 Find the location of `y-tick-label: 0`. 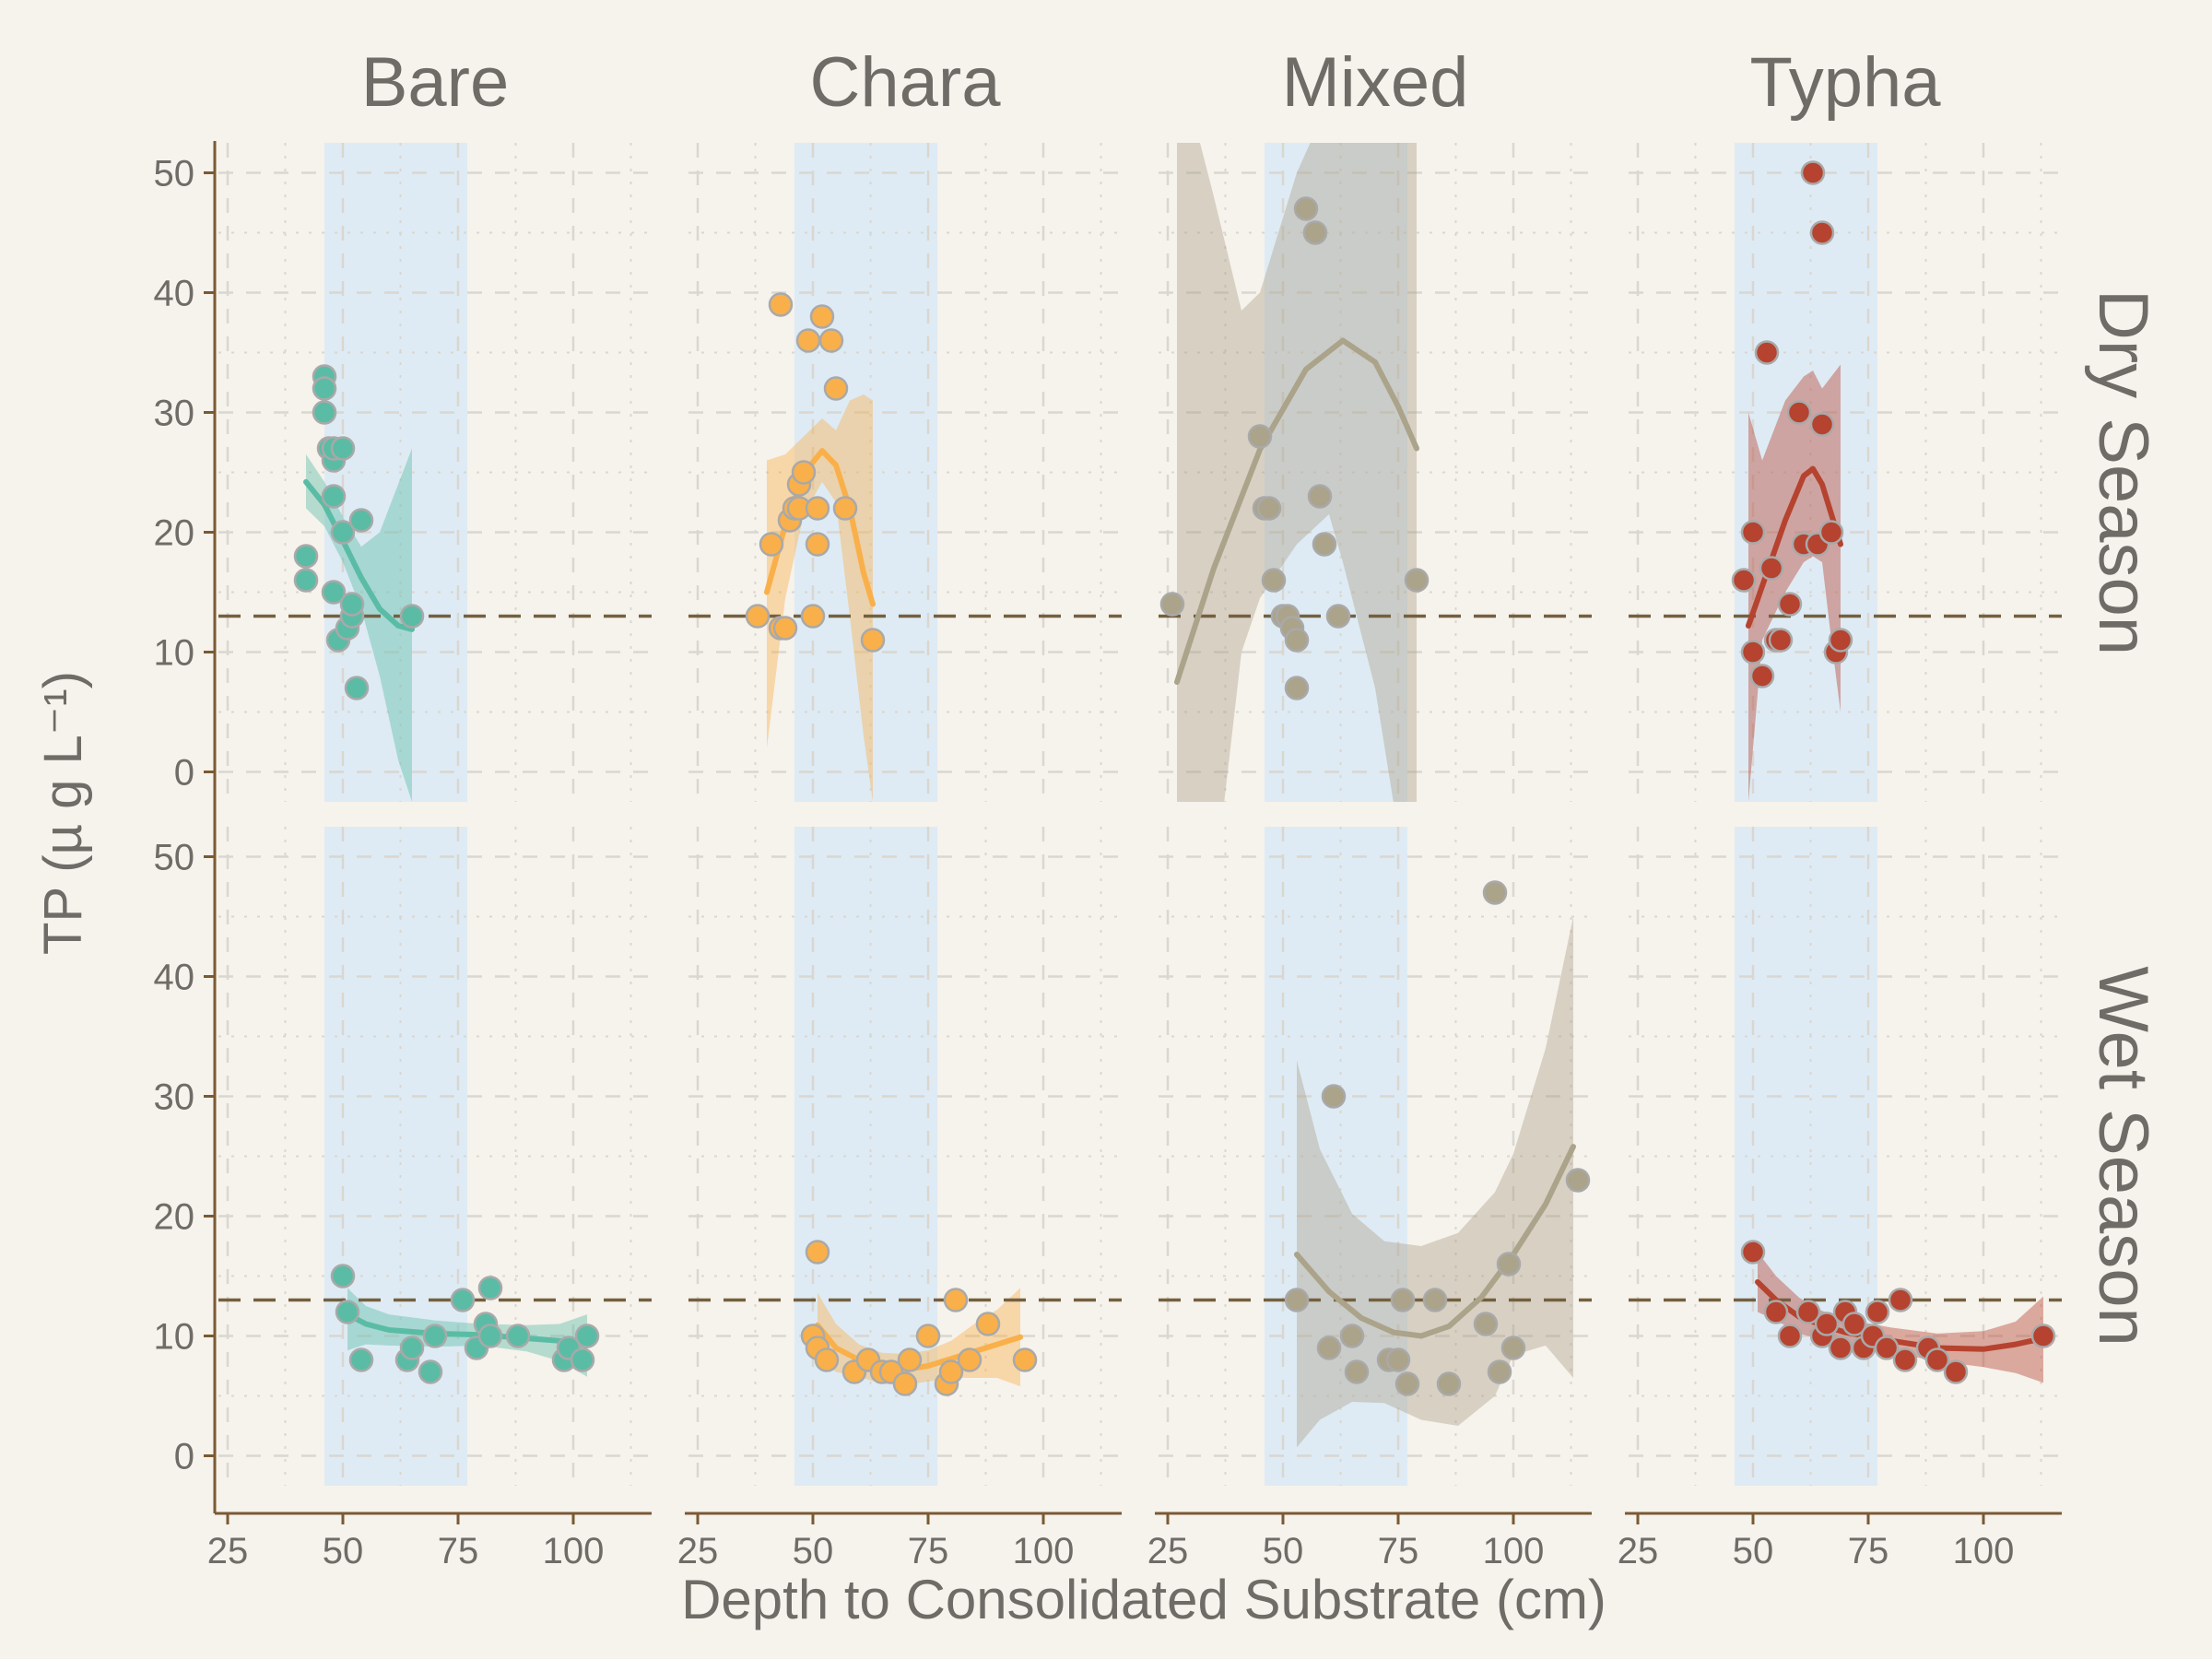

y-tick-label: 0 is located at coordinates (184, 1457).